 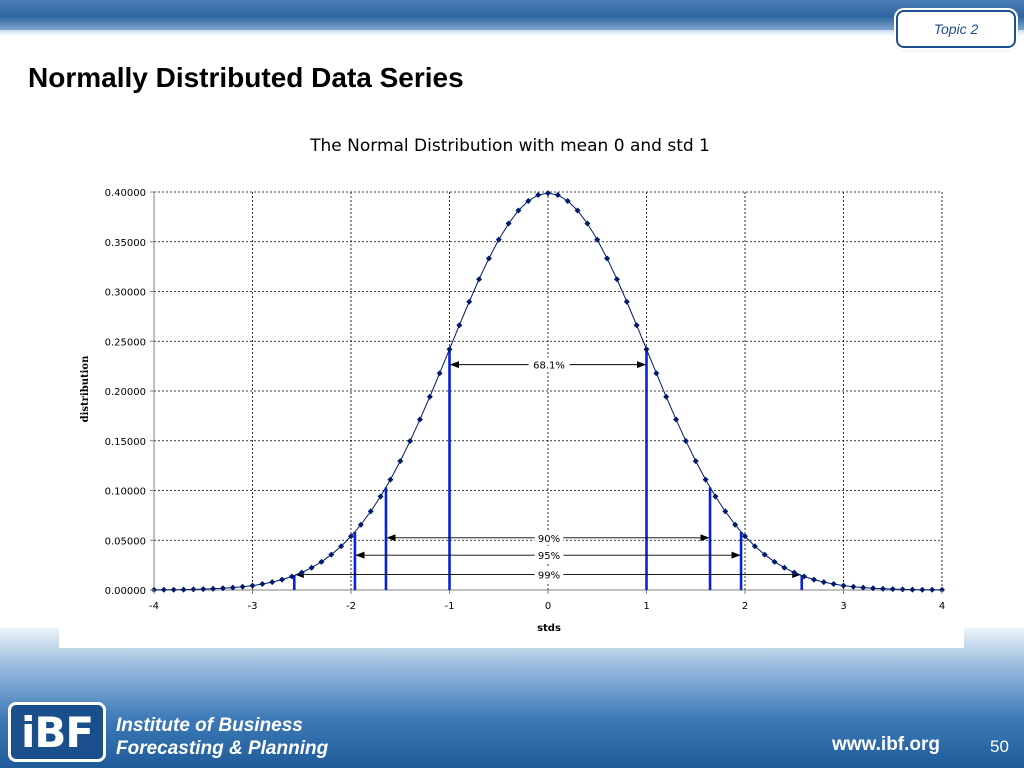 I want to click on x-tick-label: -1, so click(x=450, y=606).